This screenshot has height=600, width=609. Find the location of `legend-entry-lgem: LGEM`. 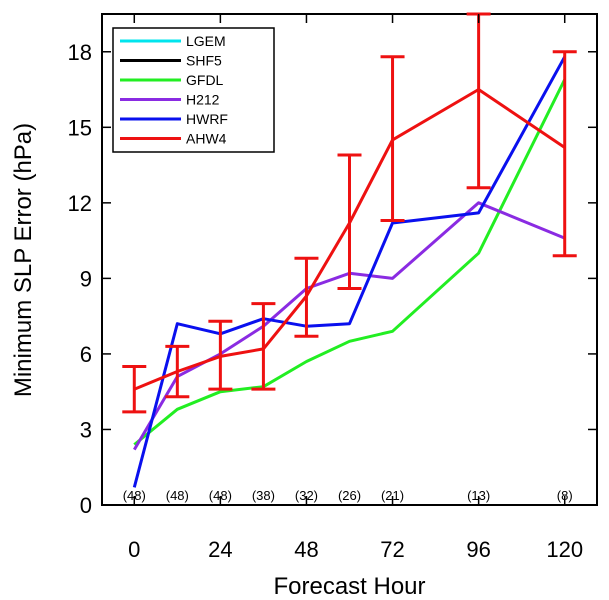

legend-entry-lgem: LGEM is located at coordinates (173, 41).